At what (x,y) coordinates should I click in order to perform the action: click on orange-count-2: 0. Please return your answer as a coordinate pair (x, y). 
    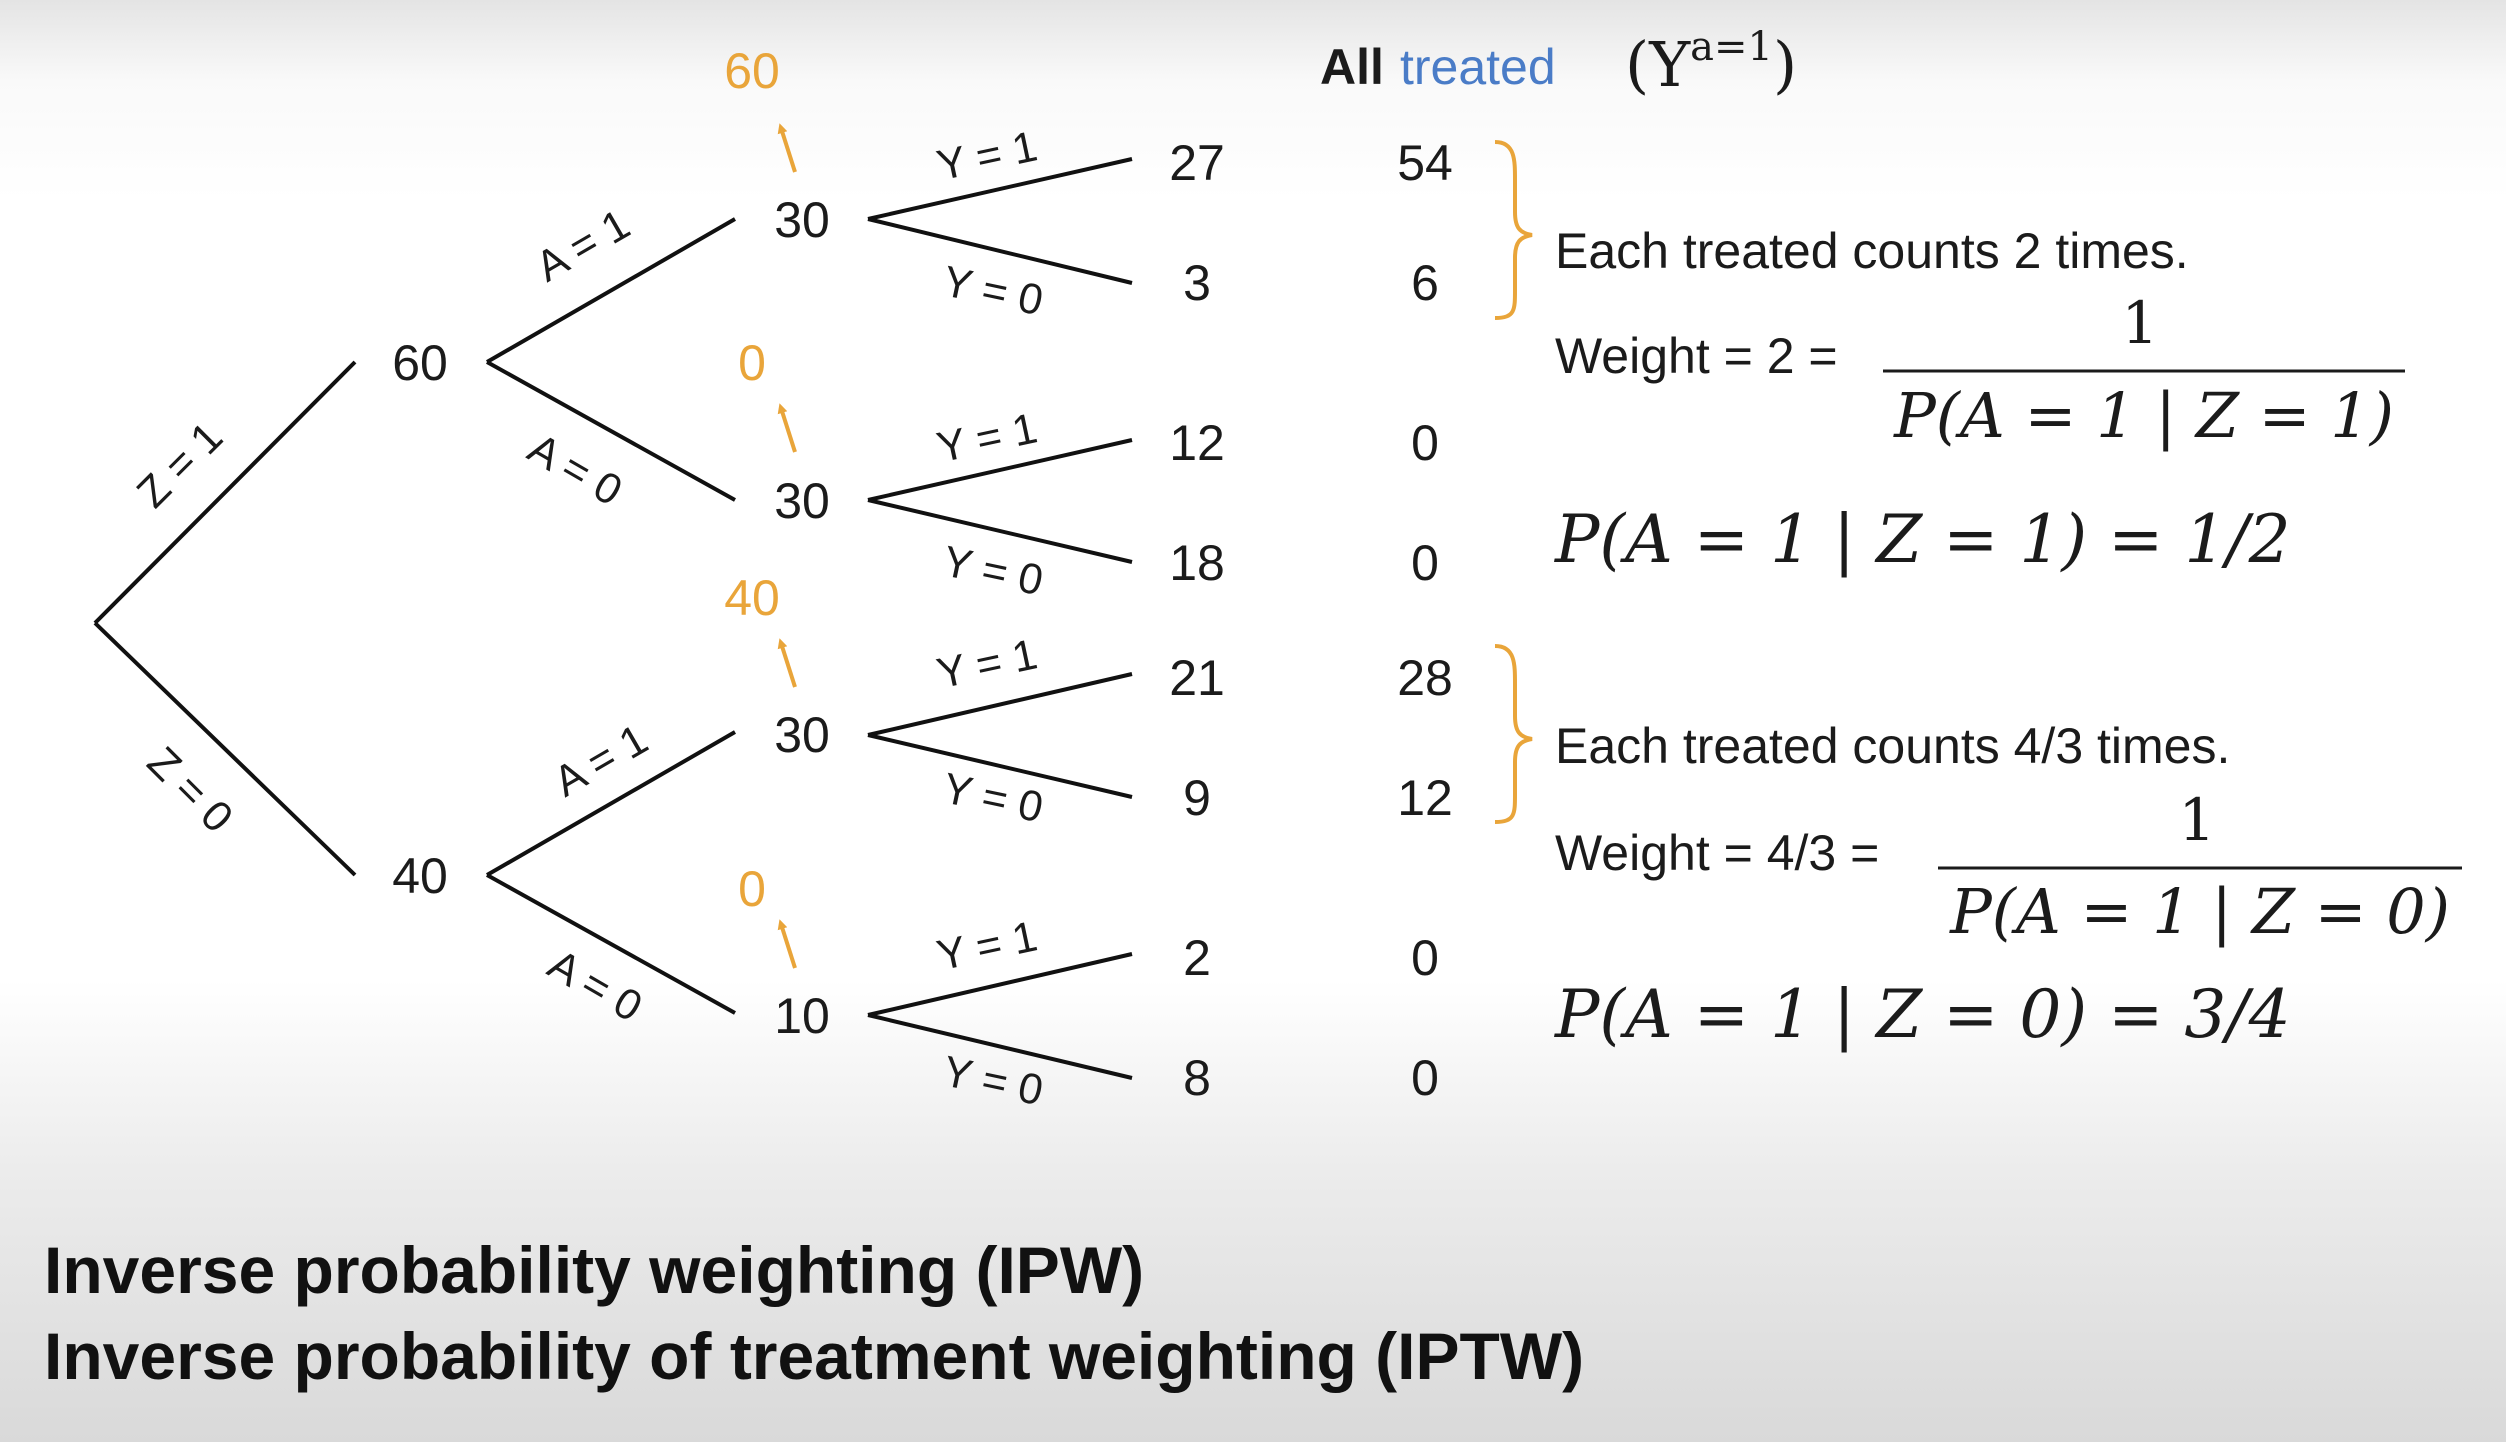
    Looking at the image, I should click on (752, 363).